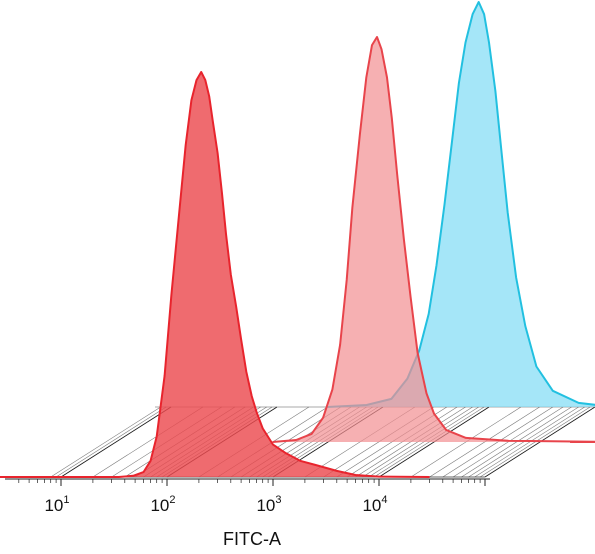 The image size is (595, 554). Describe the element at coordinates (384, 500) in the screenshot. I see `x-tick-exponent: 4` at that location.